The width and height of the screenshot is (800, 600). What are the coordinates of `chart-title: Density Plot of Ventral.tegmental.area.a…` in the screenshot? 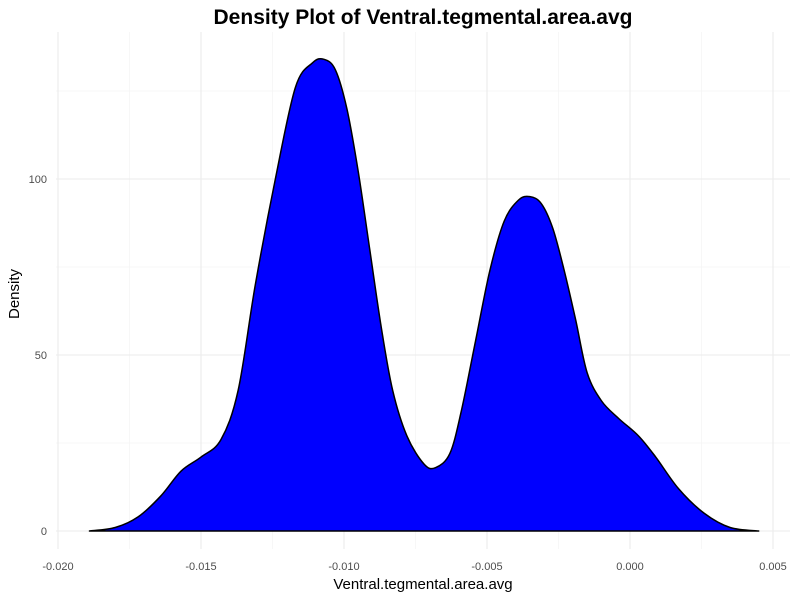 It's located at (423, 17).